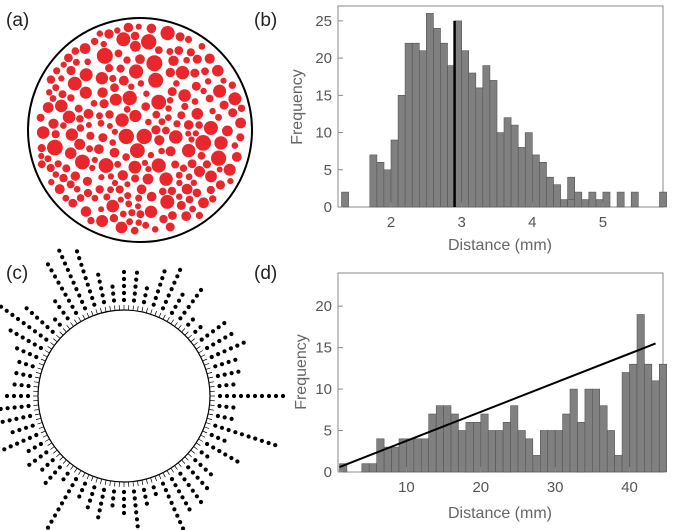  Describe the element at coordinates (301, 372) in the screenshot. I see `y-axis-label-d: Frequency` at that location.